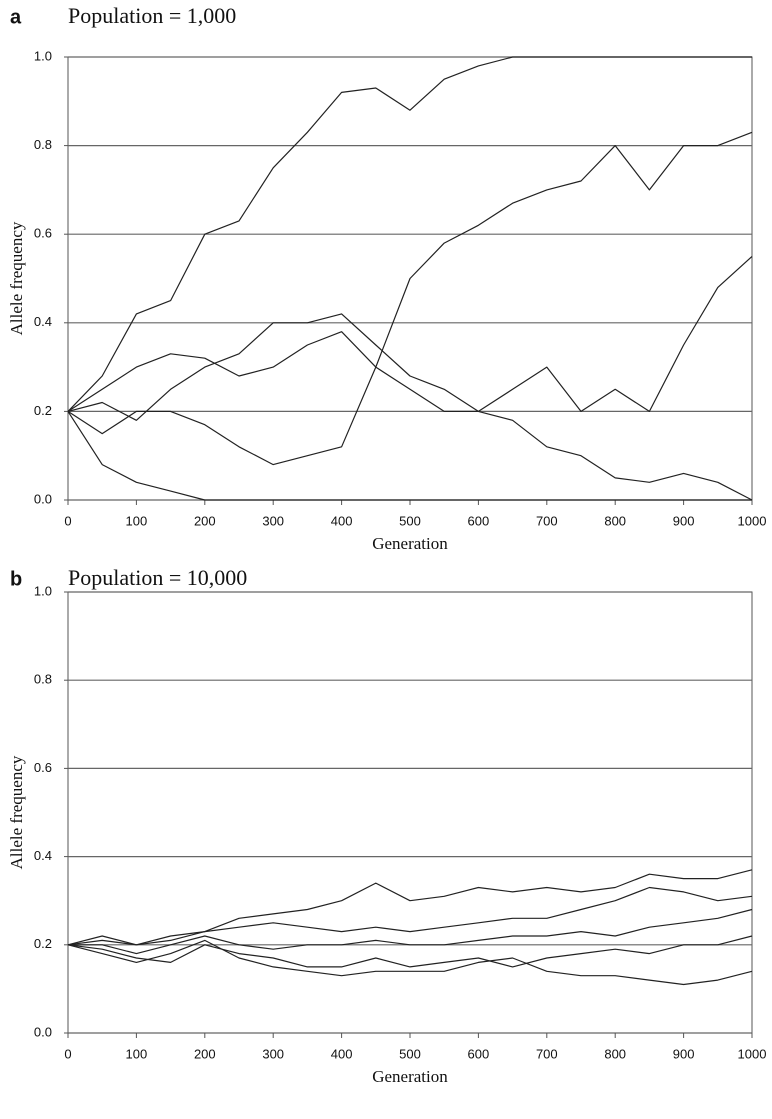 This screenshot has width=772, height=1119. I want to click on chart-title: Population = 1,000, so click(152, 15).